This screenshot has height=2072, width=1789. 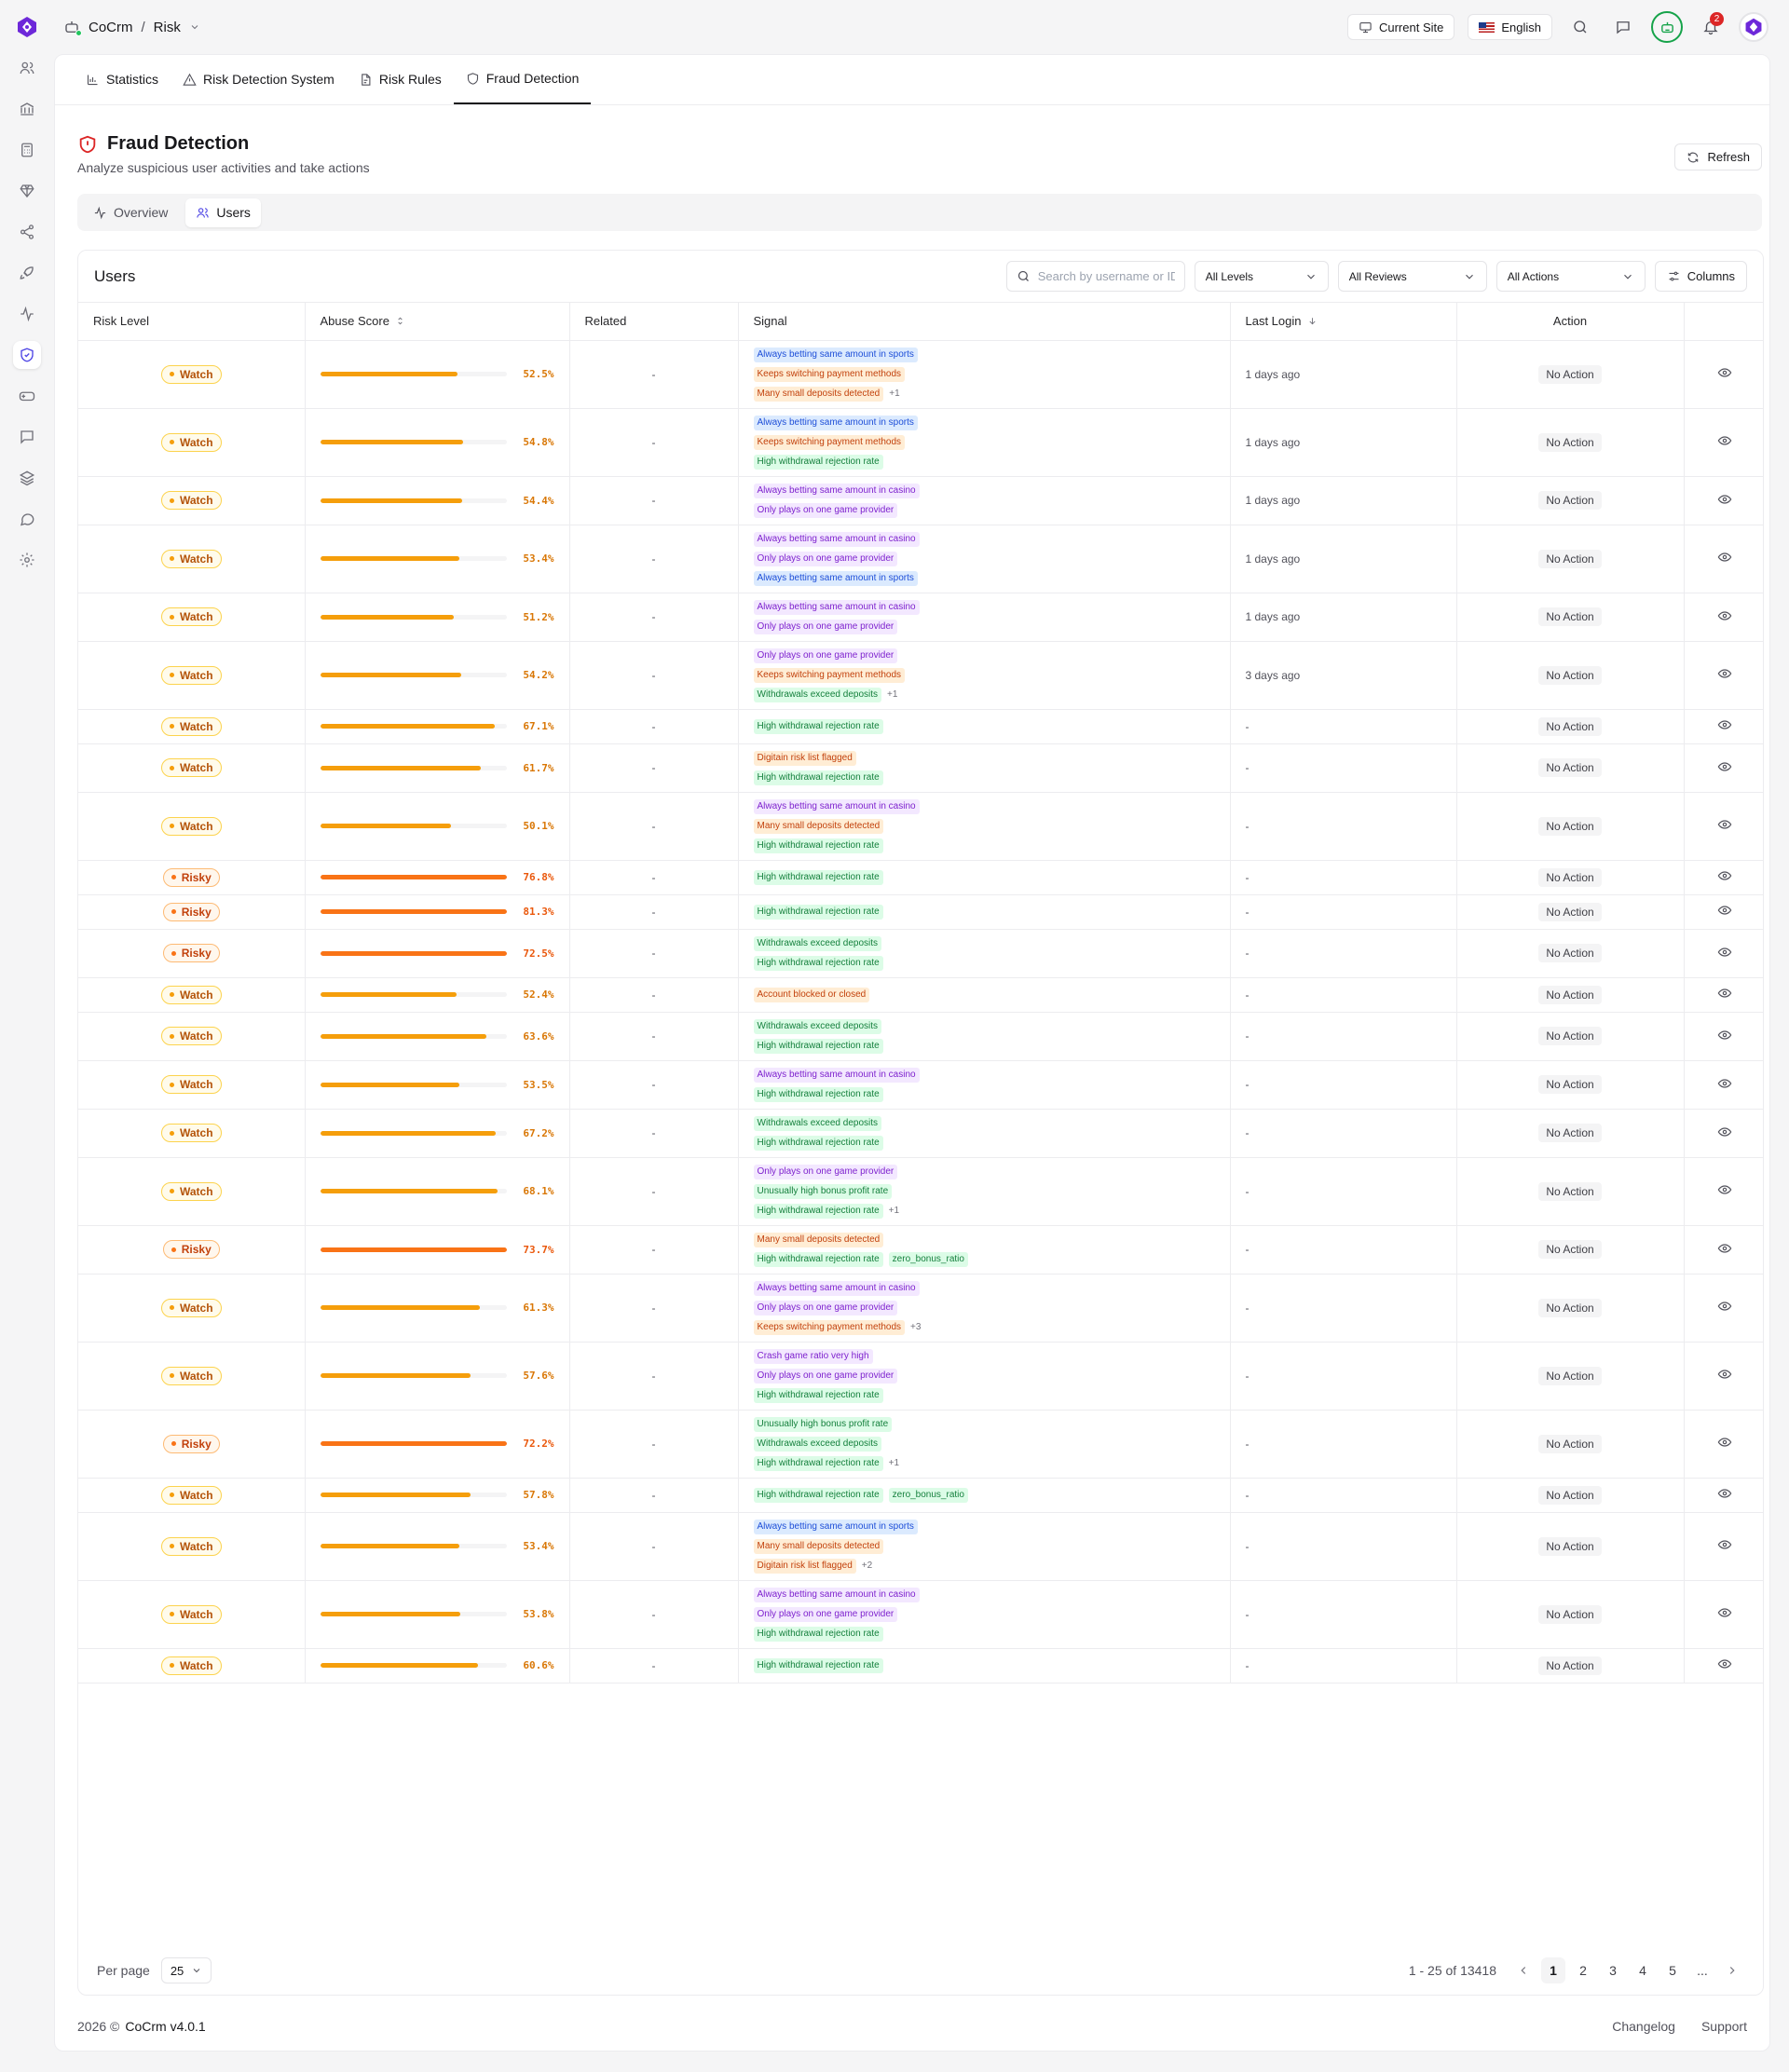 What do you see at coordinates (1580, 27) in the screenshot?
I see `search-icon` at bounding box center [1580, 27].